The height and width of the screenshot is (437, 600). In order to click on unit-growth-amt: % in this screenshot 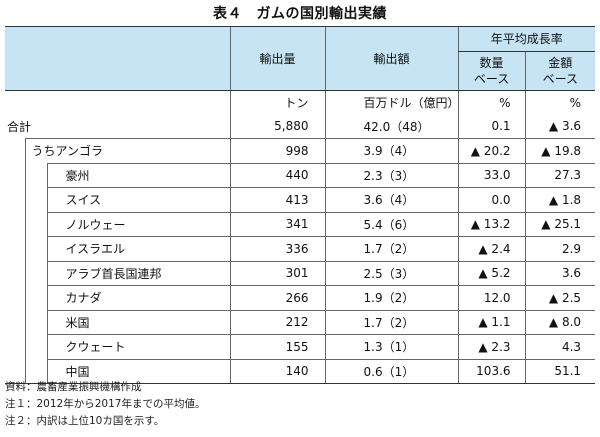, I will do `click(560, 102)`.